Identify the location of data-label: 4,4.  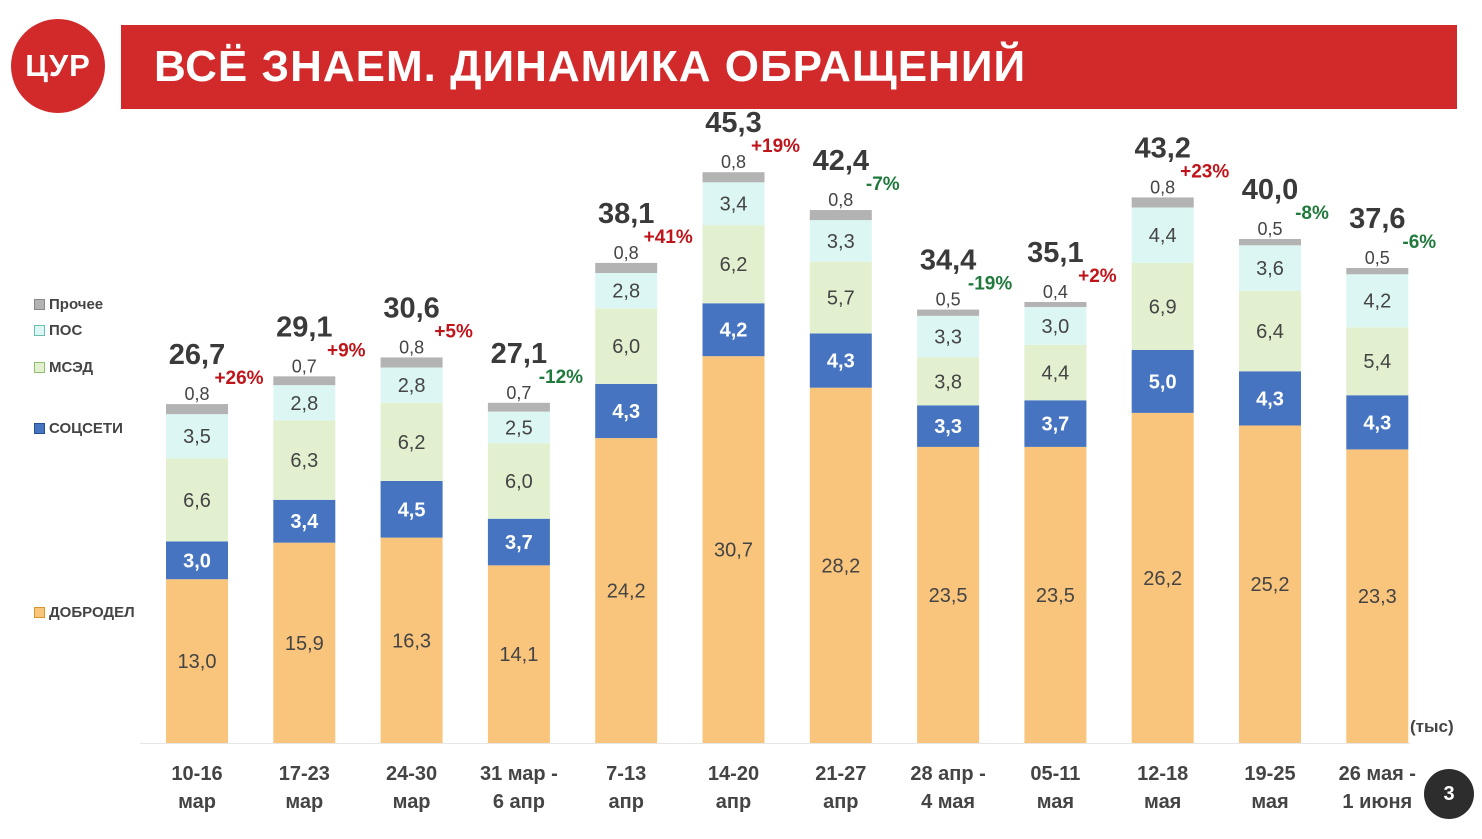
(1055, 374).